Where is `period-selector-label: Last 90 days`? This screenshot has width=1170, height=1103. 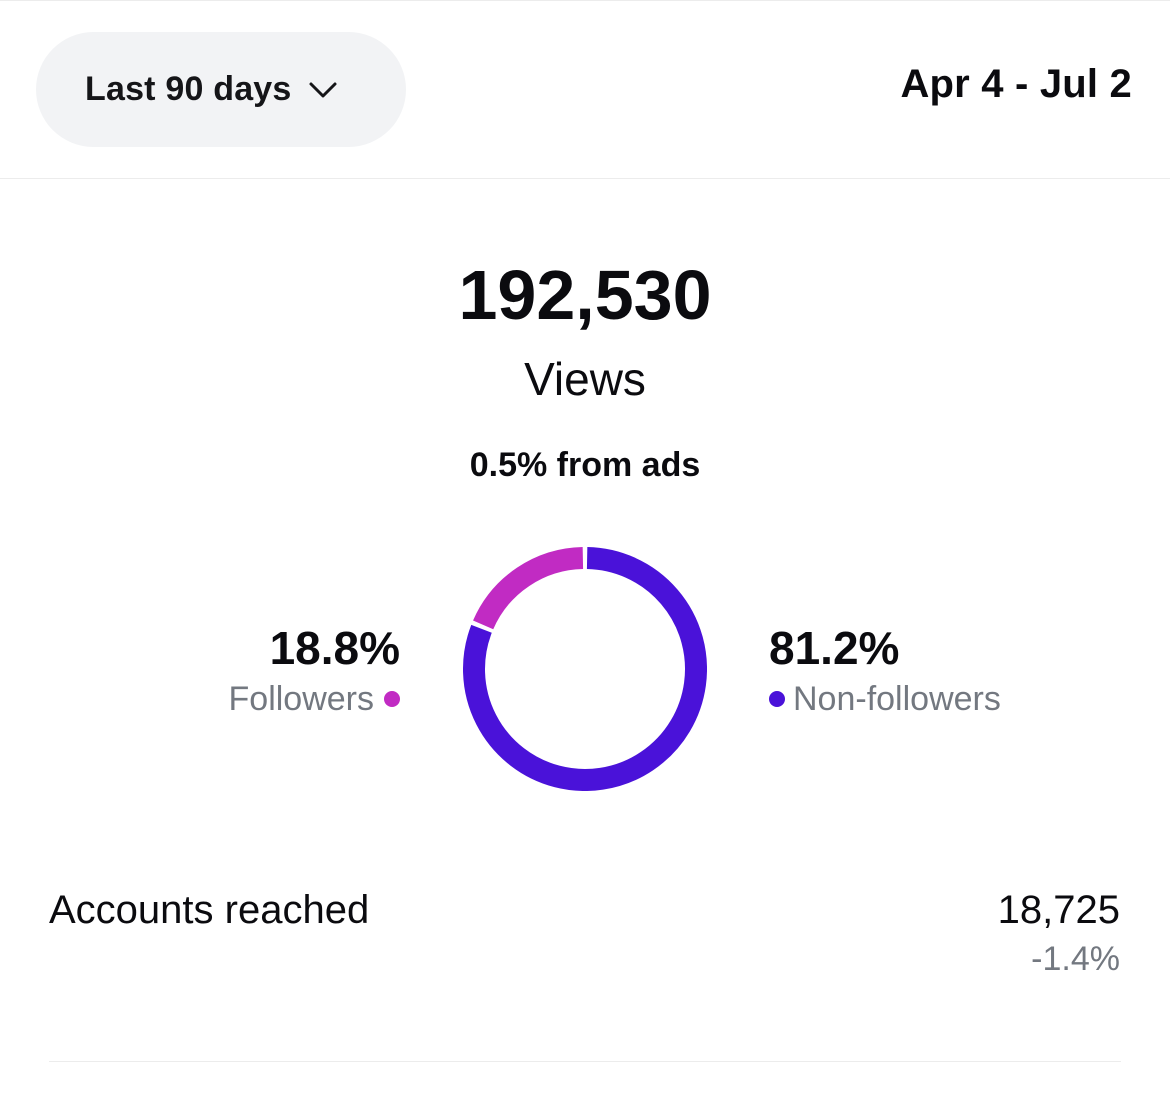 period-selector-label: Last 90 days is located at coordinates (188, 89).